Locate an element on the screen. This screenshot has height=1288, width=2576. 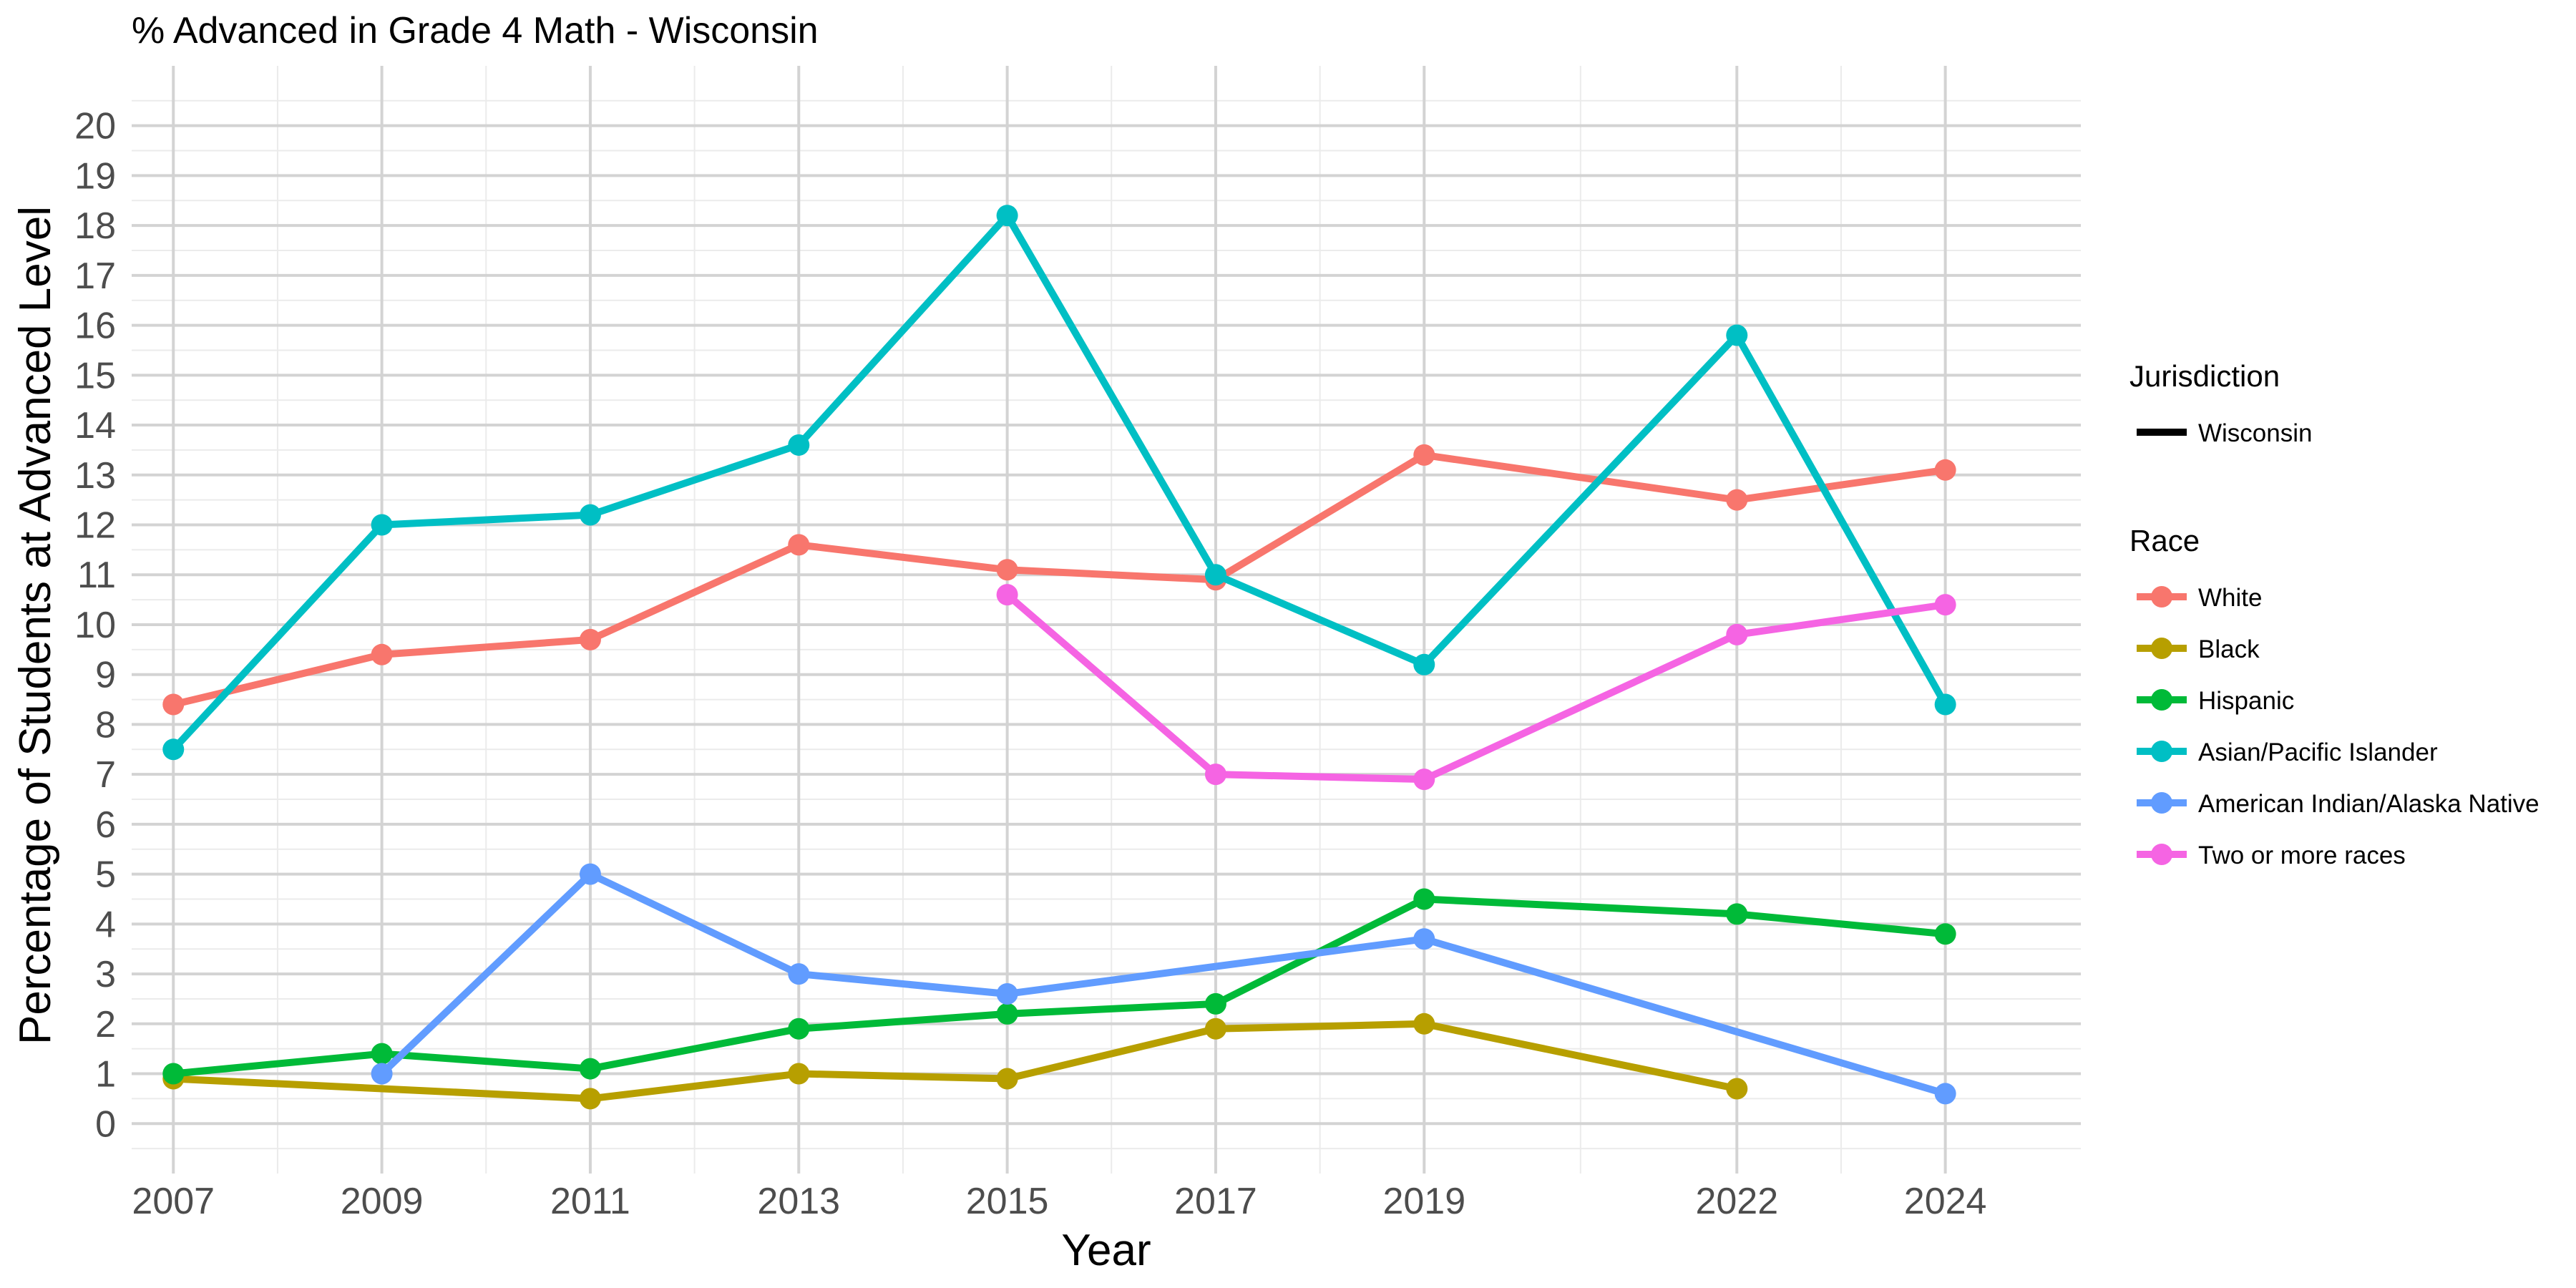
y-tick-label: 8 is located at coordinates (105, 725).